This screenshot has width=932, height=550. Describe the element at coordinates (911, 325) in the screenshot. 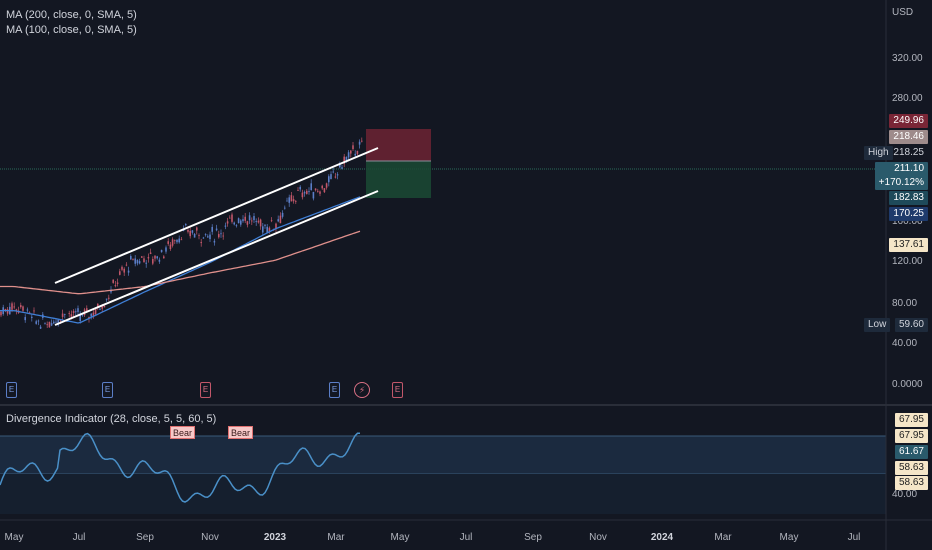

I see `price-tag-low: 59.60` at that location.